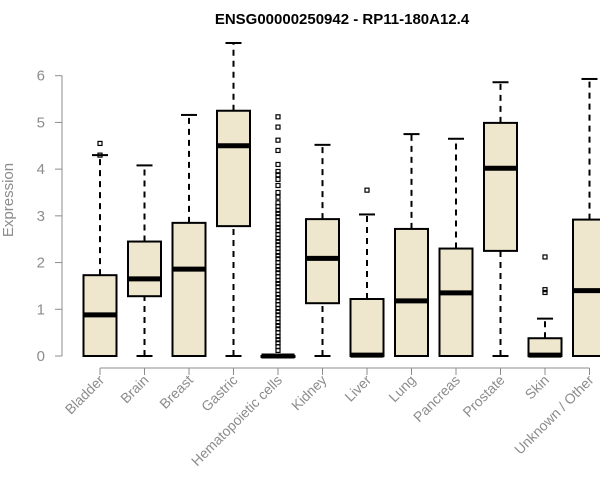 This screenshot has height=500, width=600. I want to click on box-hematopoietic-cells, so click(278, 236).